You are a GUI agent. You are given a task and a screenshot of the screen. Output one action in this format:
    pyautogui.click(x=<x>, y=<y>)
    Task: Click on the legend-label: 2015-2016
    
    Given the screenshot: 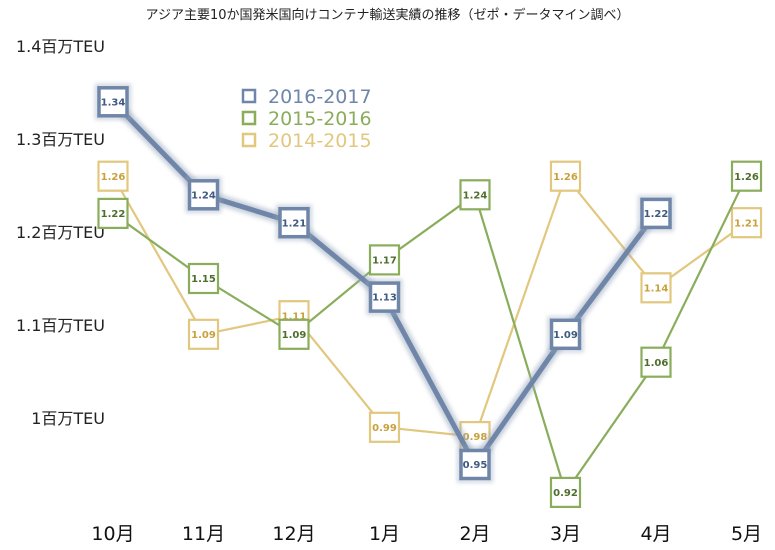 What is the action you would take?
    pyautogui.click(x=320, y=119)
    